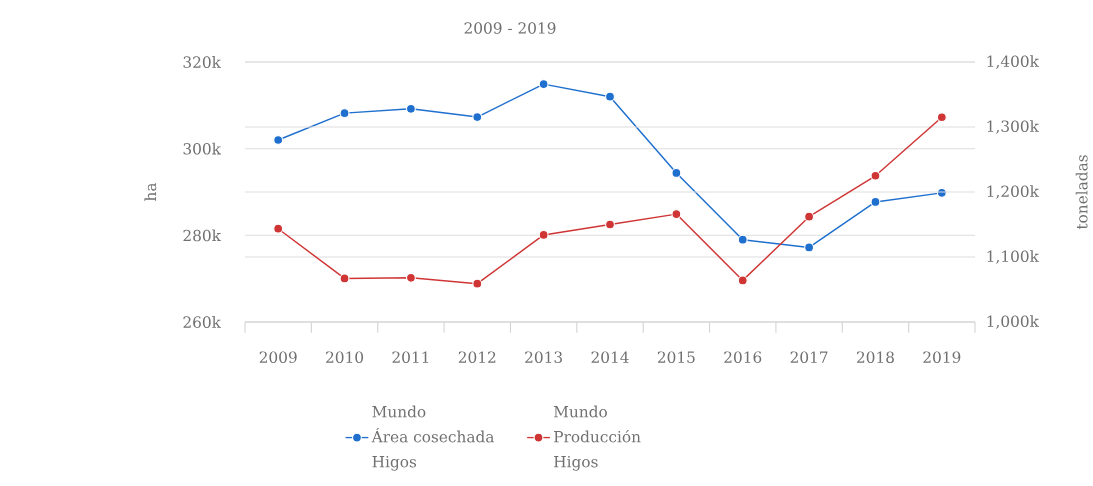 Image resolution: width=1093 pixels, height=486 pixels. I want to click on y2-axis-title: toneladas, so click(1081, 192).